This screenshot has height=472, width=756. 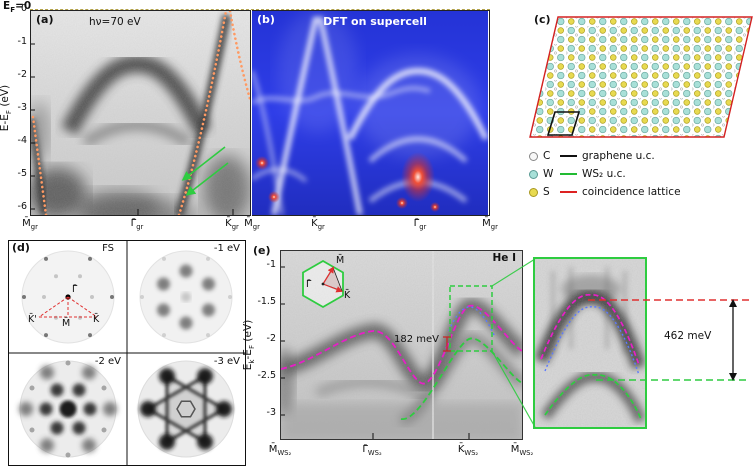 I want to click on panel-a-xtick-k: K̄gr, so click(x=232, y=224).